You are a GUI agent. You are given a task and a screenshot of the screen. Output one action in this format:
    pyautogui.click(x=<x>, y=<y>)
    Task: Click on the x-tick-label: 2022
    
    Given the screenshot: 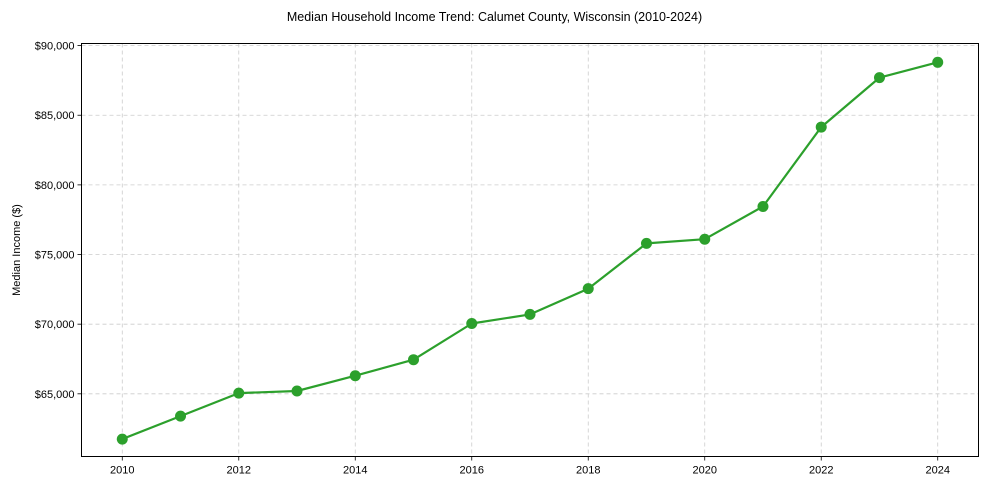 What is the action you would take?
    pyautogui.click(x=821, y=471)
    